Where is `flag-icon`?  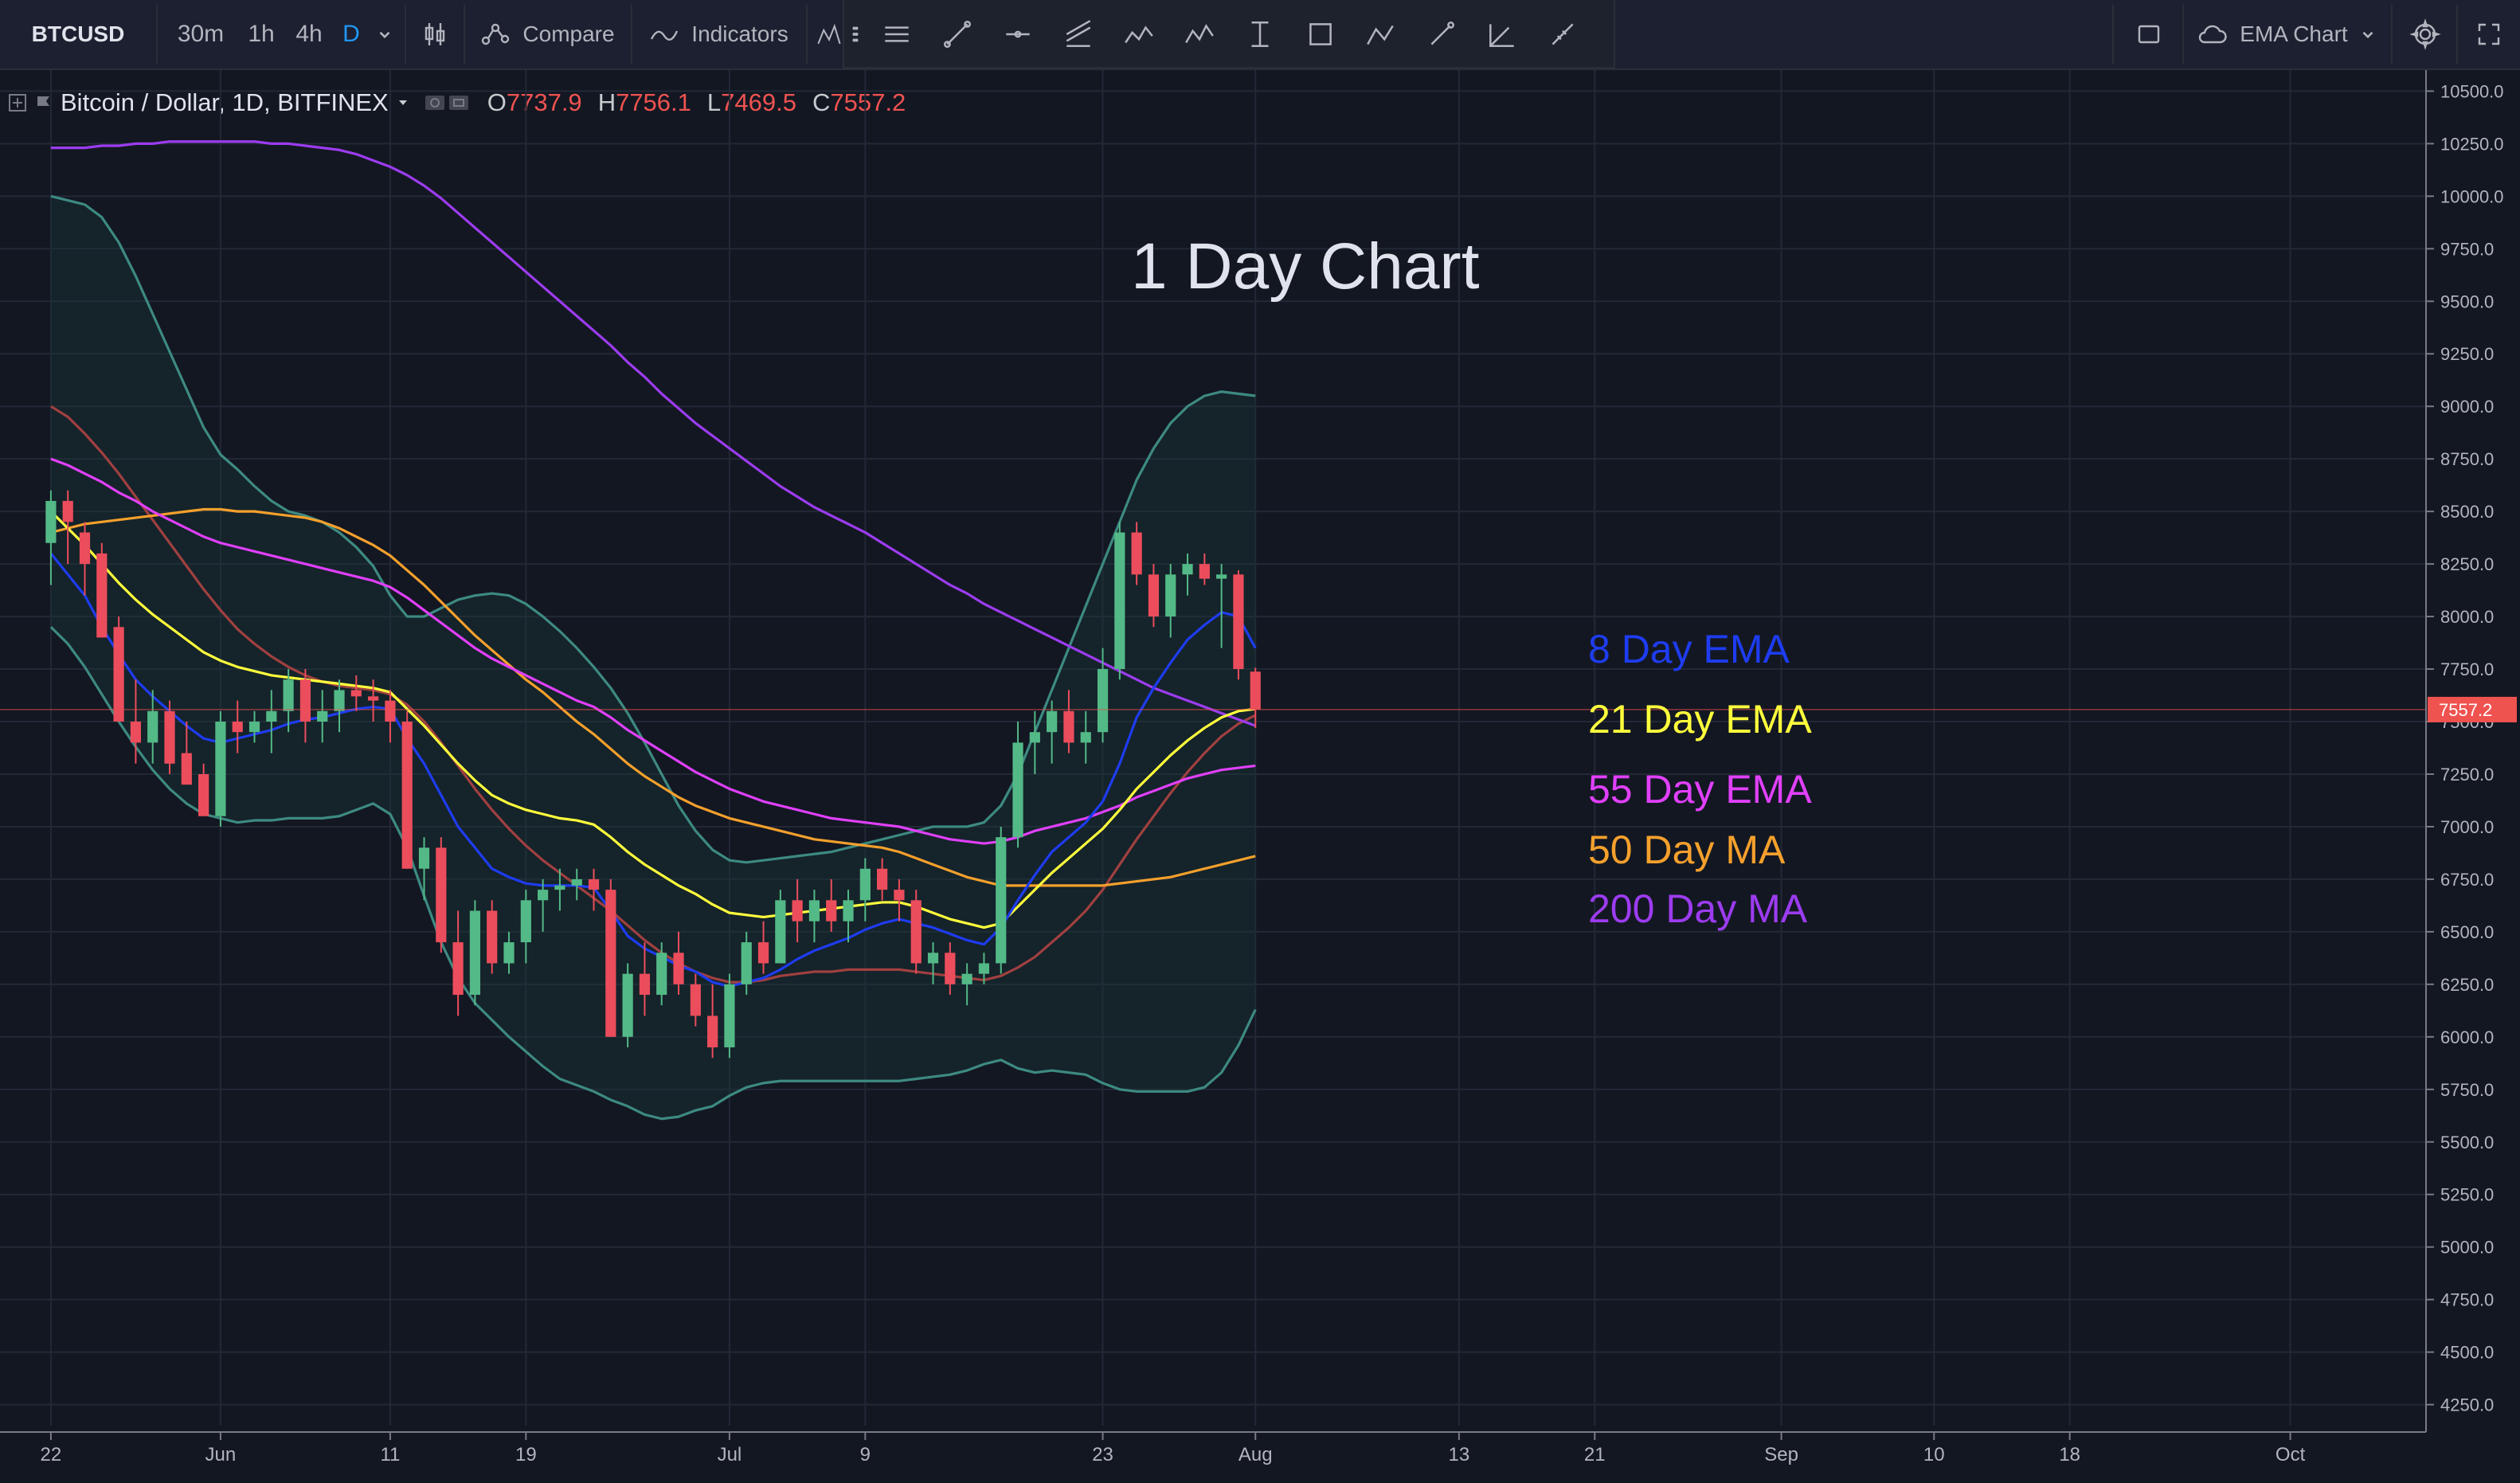
flag-icon is located at coordinates (44, 102).